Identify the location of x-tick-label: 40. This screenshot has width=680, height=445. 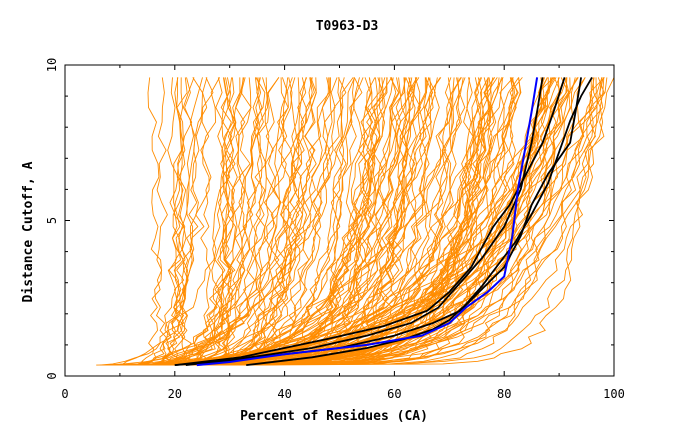
(284, 394).